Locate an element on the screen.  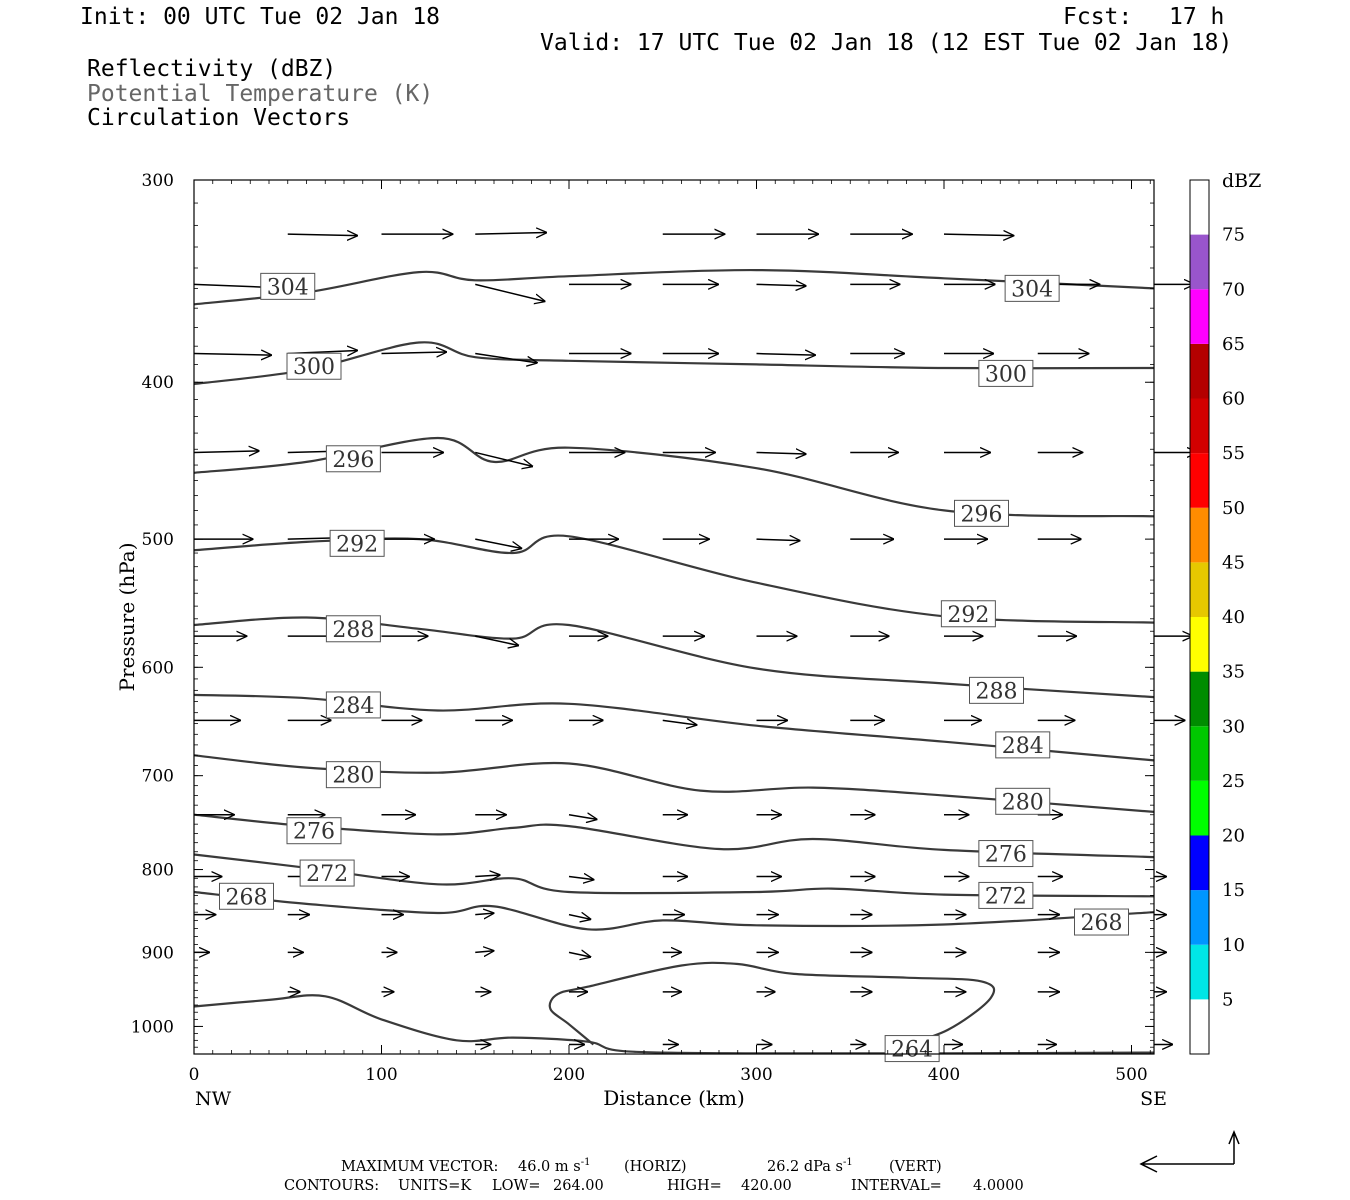
x-tick-label: 200 is located at coordinates (569, 1075).